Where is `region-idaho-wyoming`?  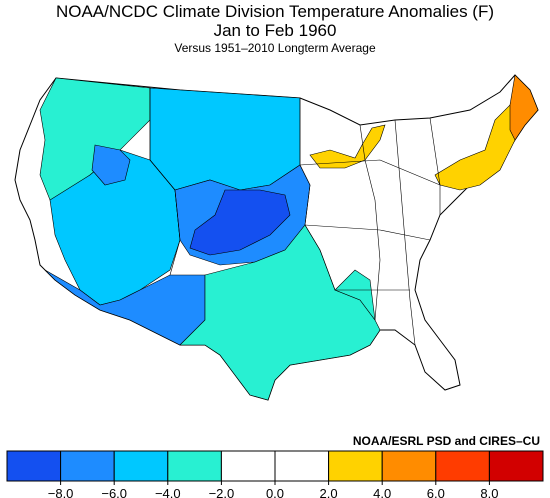
region-idaho-wyoming is located at coordinates (111, 165).